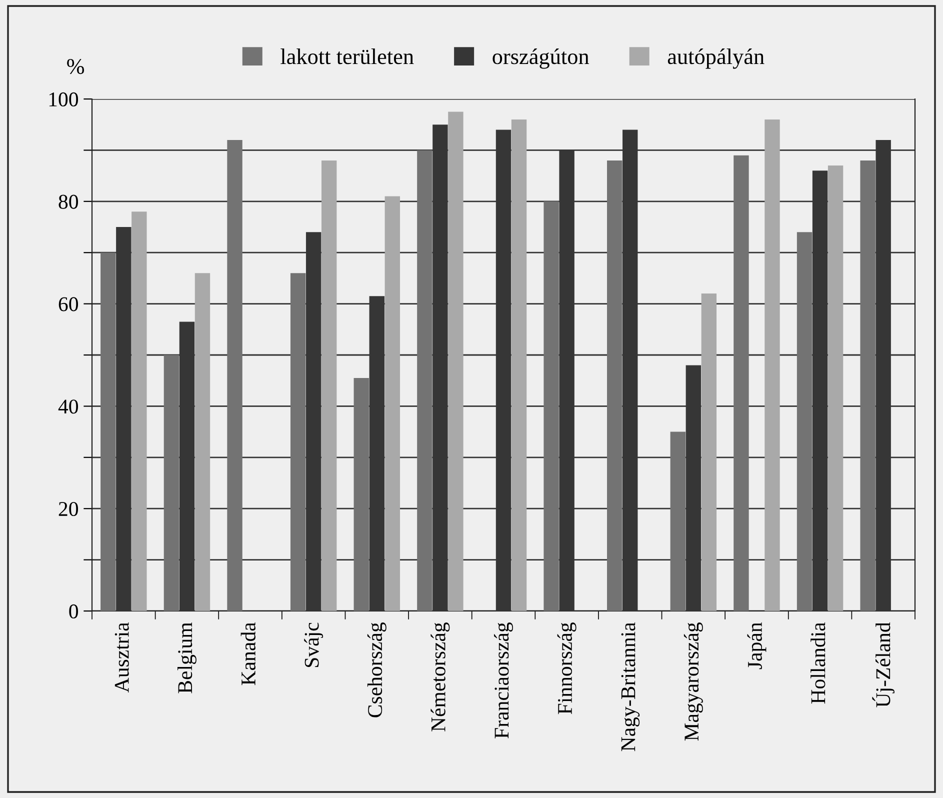 The width and height of the screenshot is (943, 798). What do you see at coordinates (693, 681) in the screenshot?
I see `x-tick-label: Magyarország` at bounding box center [693, 681].